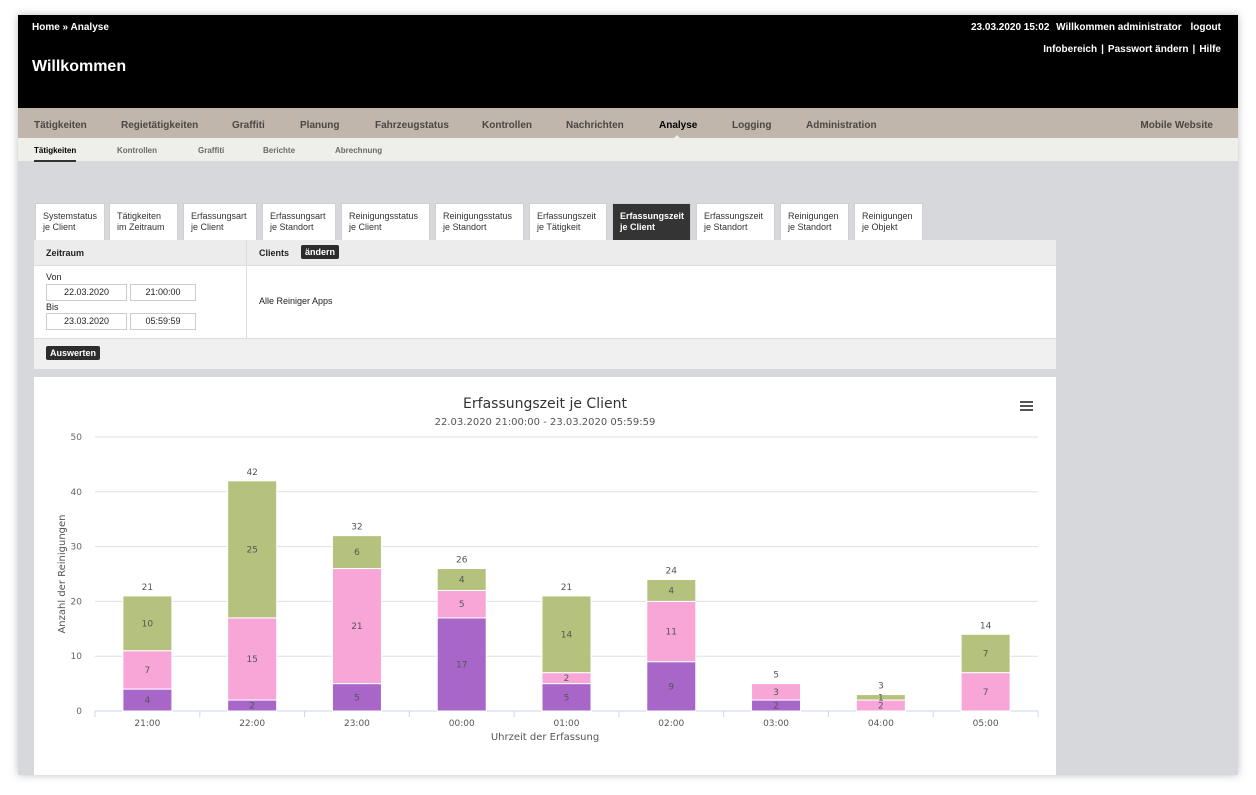 This screenshot has height=795, width=1256. I want to click on x-tick-label: 04:00, so click(881, 724).